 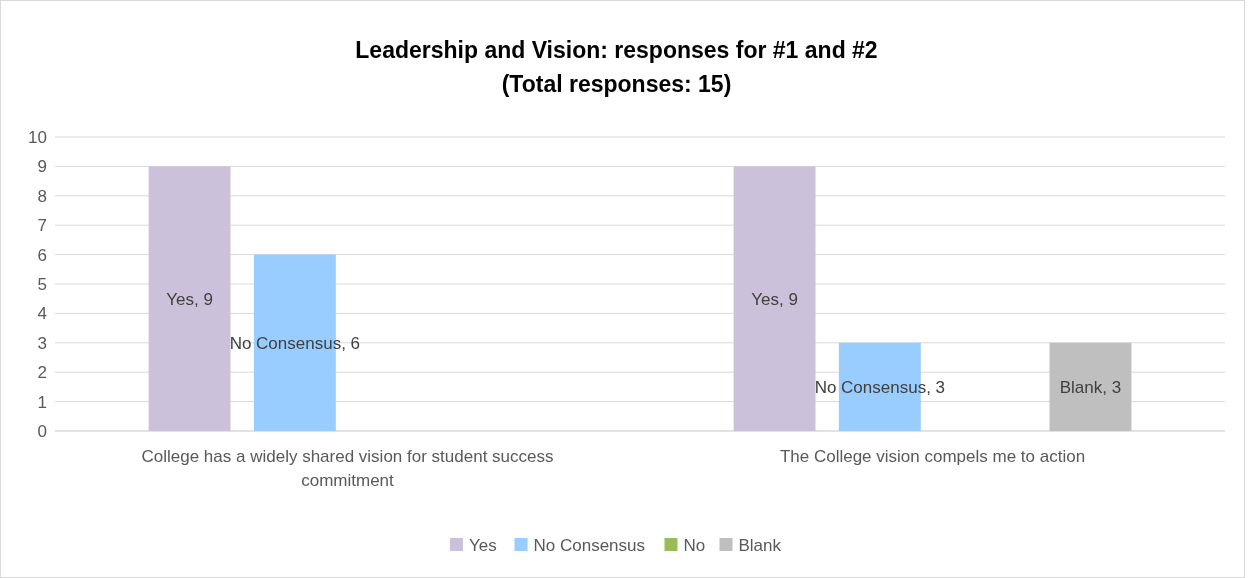 What do you see at coordinates (42, 402) in the screenshot?
I see `y-tick-label: 1` at bounding box center [42, 402].